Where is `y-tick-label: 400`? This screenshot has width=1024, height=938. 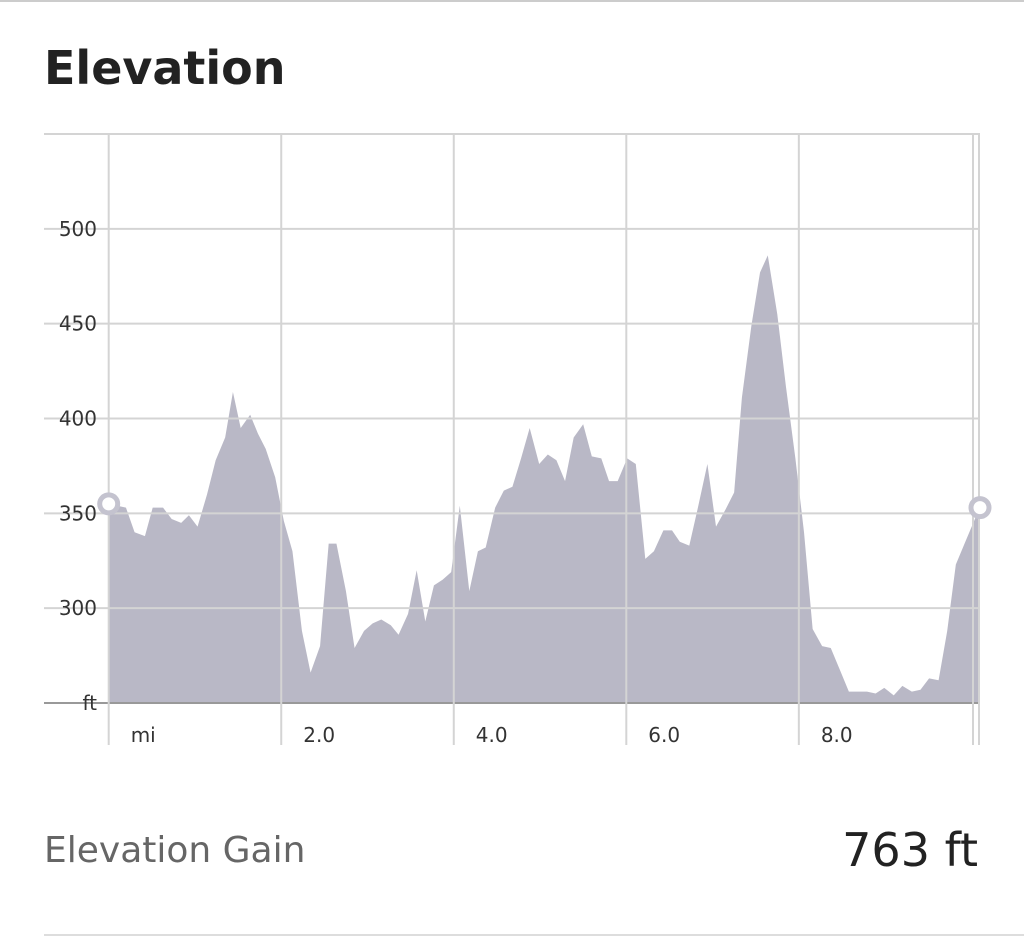 y-tick-label: 400 is located at coordinates (78, 419).